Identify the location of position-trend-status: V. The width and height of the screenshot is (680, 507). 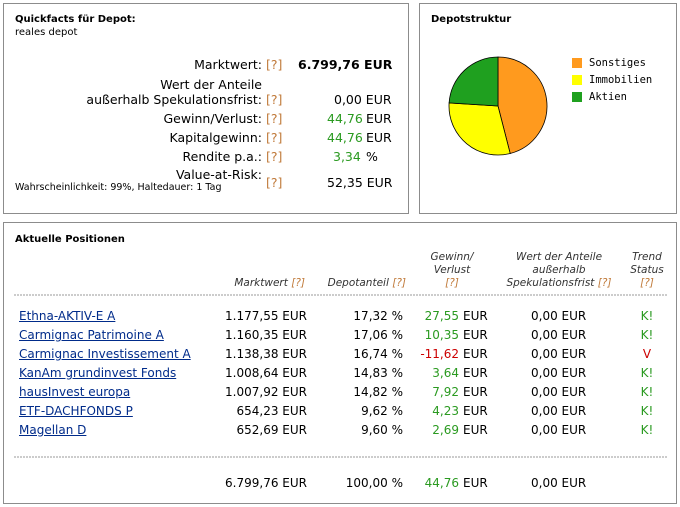
(647, 354).